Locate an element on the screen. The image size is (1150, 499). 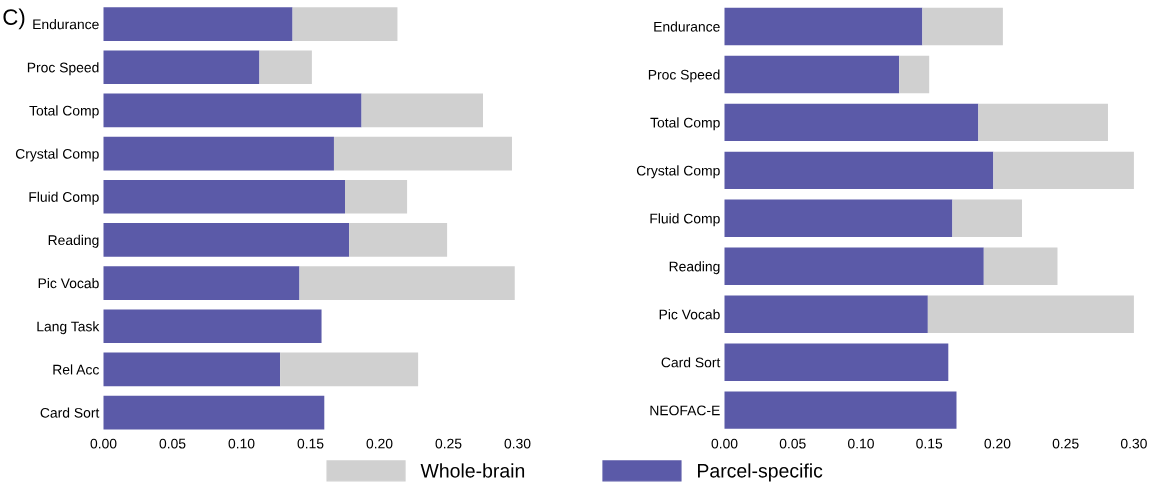
y-tick-label: Rel Acc is located at coordinates (76, 369).